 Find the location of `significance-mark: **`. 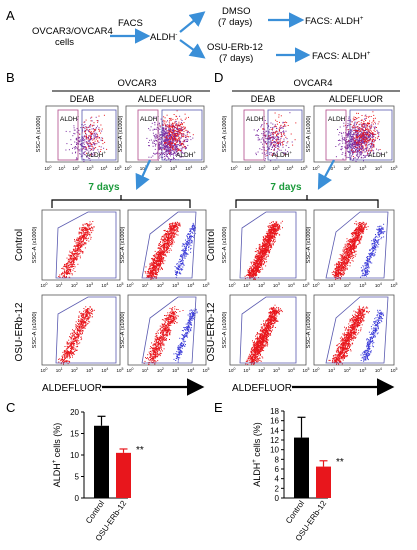

significance-mark: ** is located at coordinates (140, 450).